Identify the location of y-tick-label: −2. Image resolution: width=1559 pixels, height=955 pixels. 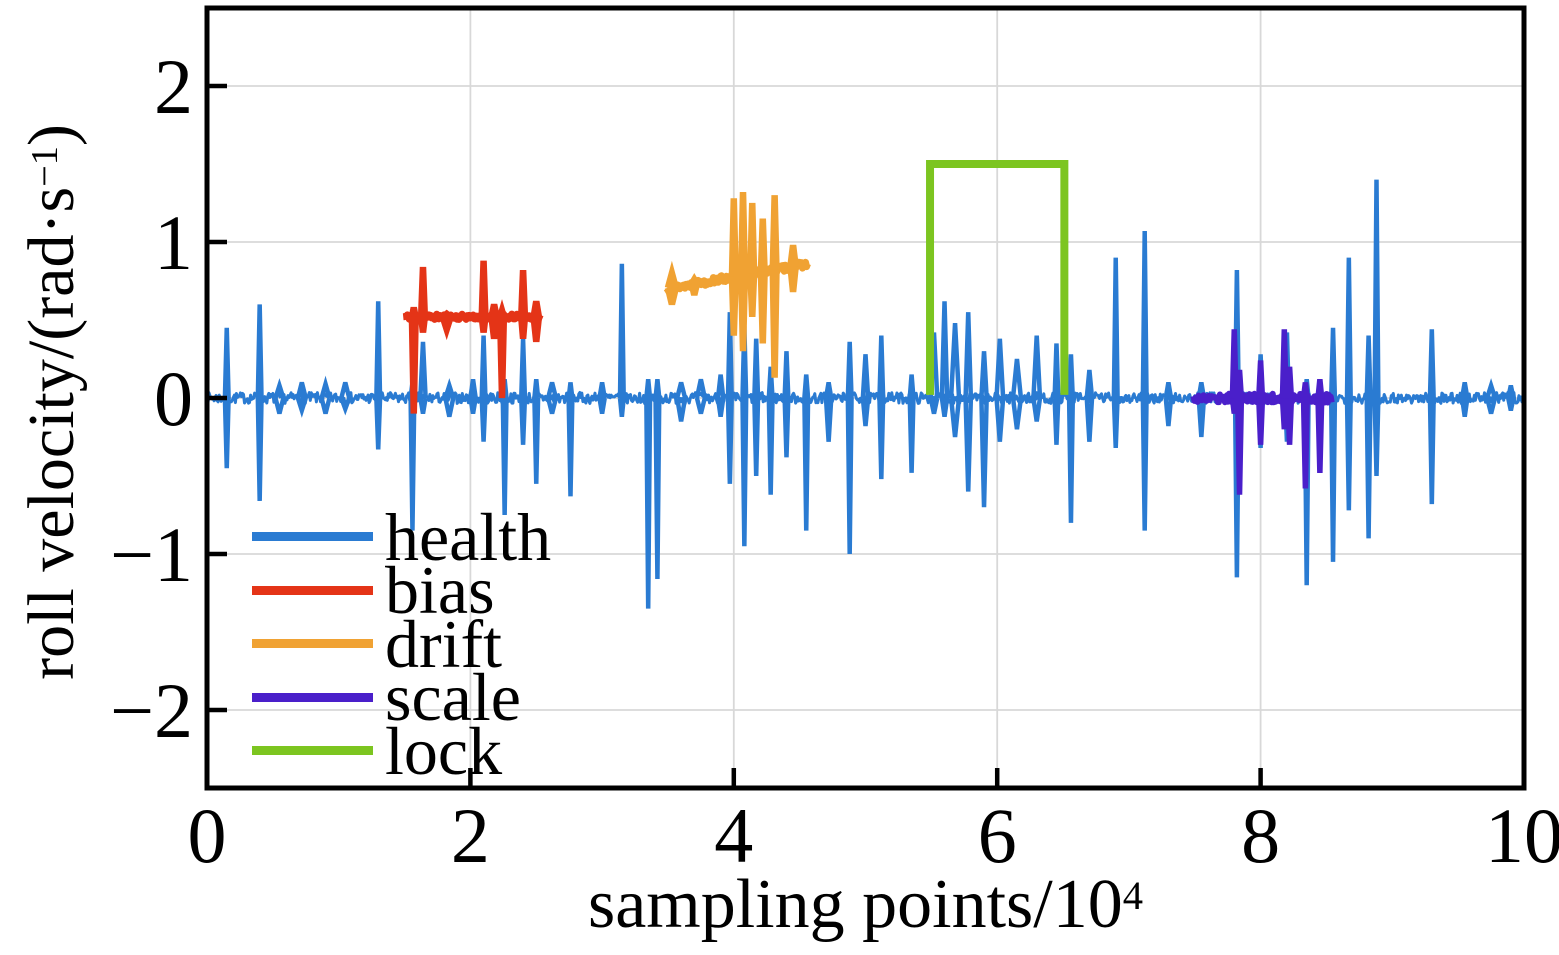
(151, 710).